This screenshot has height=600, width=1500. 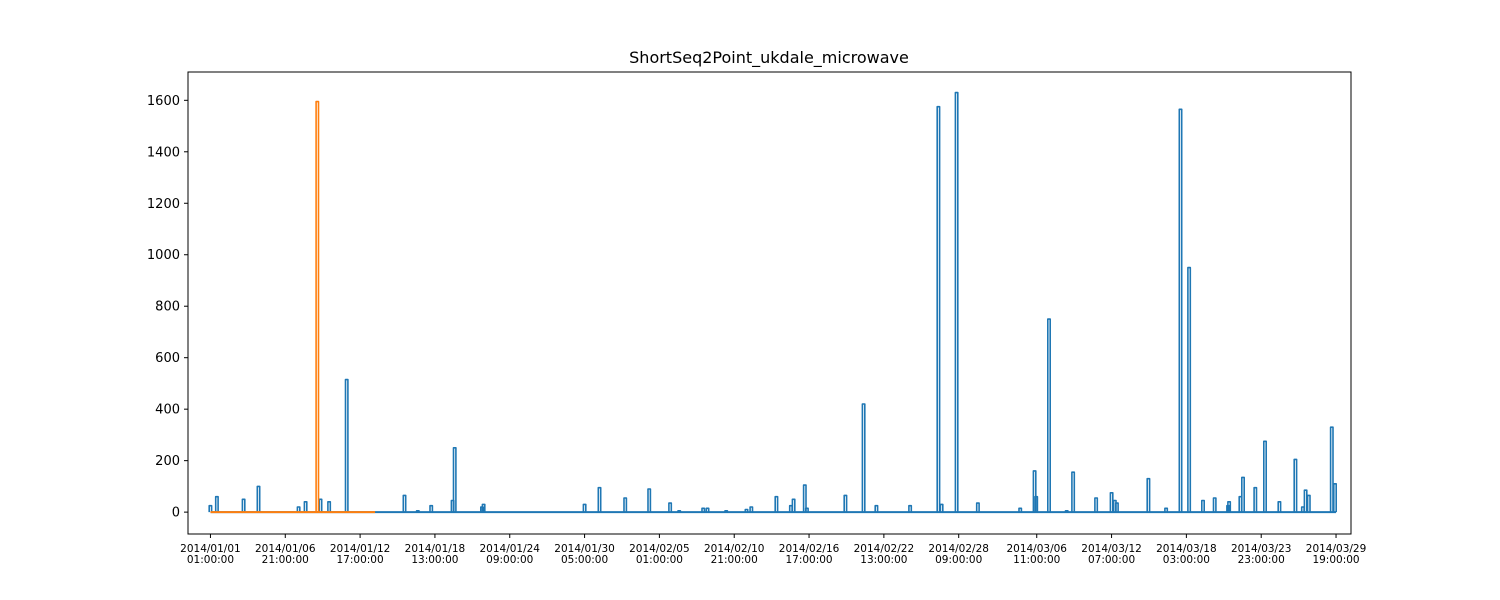 I want to click on y-tick-label: 1400, so click(x=163, y=152).